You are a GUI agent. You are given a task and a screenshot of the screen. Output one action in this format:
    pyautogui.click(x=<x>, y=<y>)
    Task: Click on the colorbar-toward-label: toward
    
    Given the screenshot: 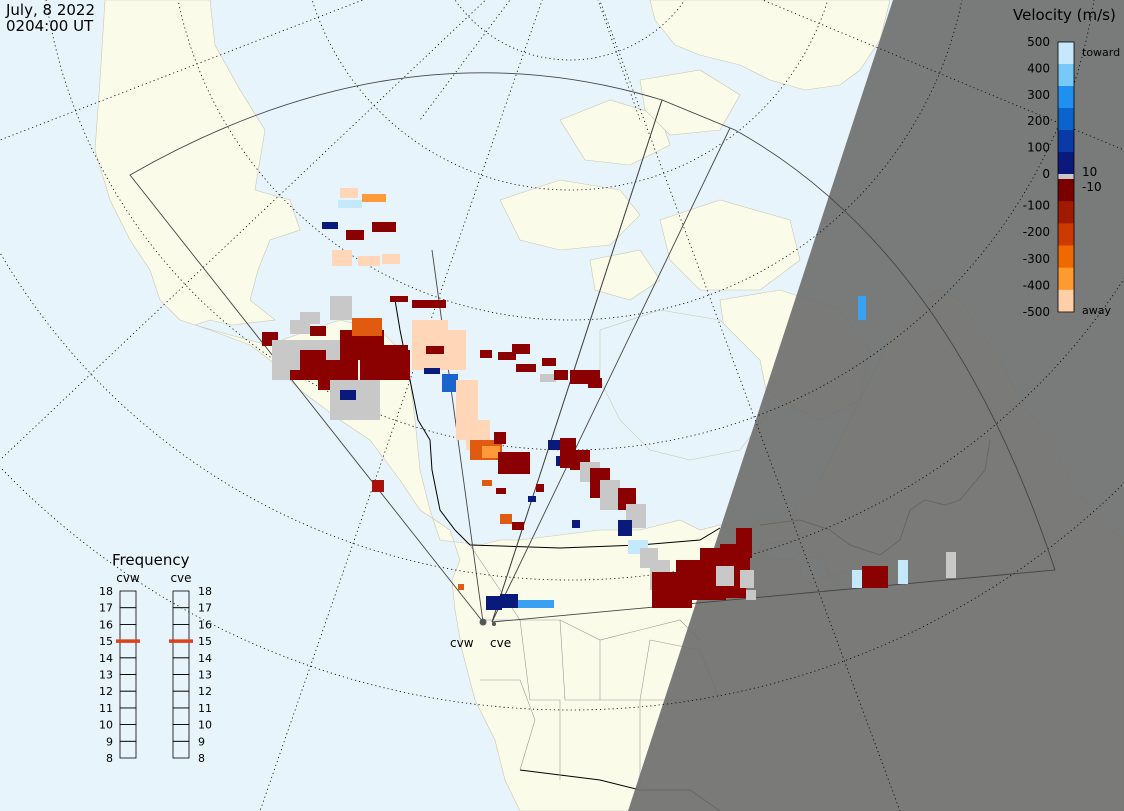 What is the action you would take?
    pyautogui.click(x=1101, y=52)
    